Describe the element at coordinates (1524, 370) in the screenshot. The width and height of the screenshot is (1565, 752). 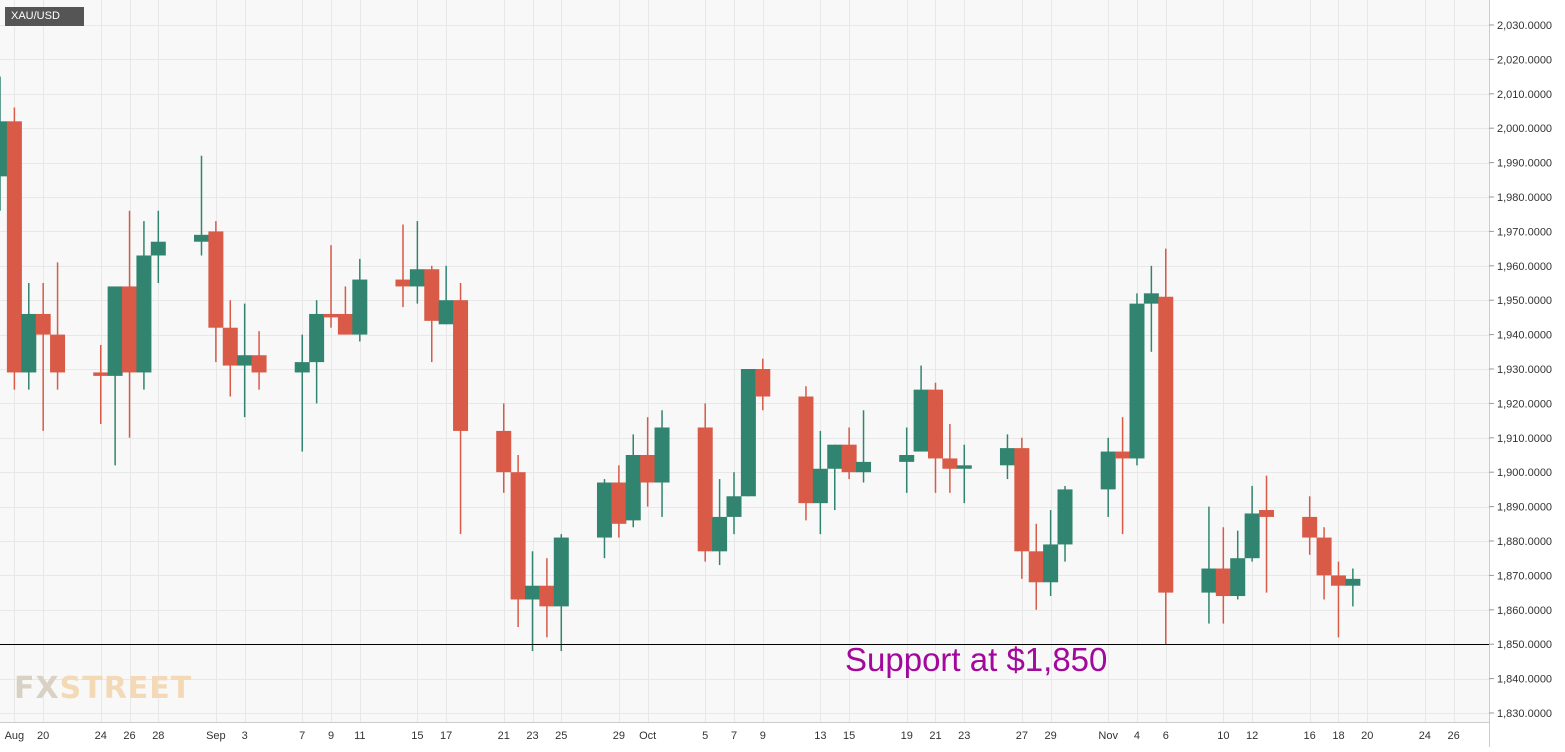
I see `price-axis-label: 1,930.0000` at that location.